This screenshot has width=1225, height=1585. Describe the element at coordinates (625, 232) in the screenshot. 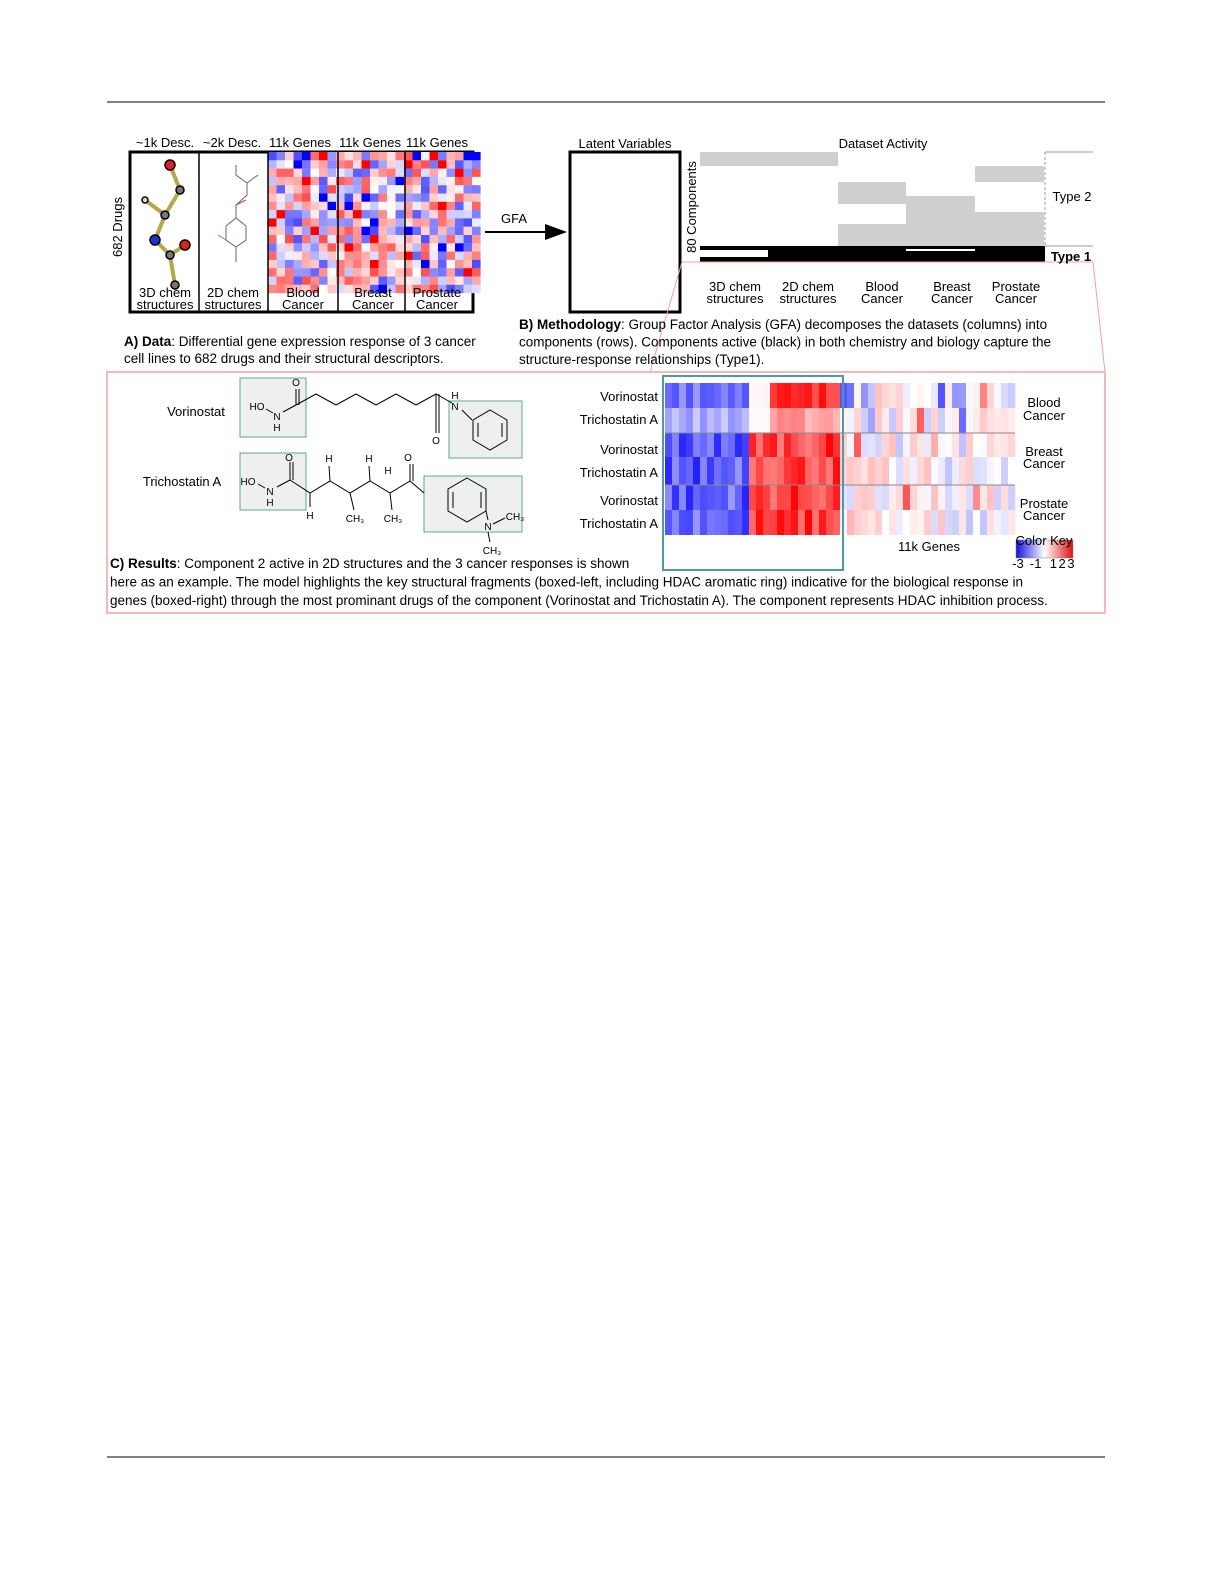

I see `latent-box` at that location.